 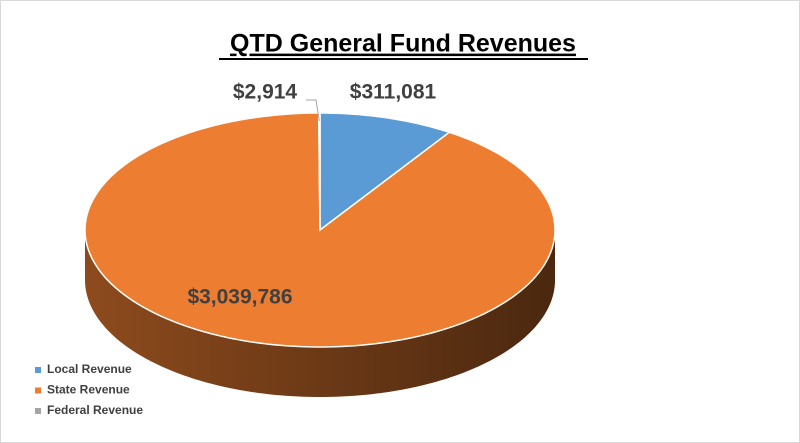 I want to click on data-label: $311,081, so click(x=393, y=92).